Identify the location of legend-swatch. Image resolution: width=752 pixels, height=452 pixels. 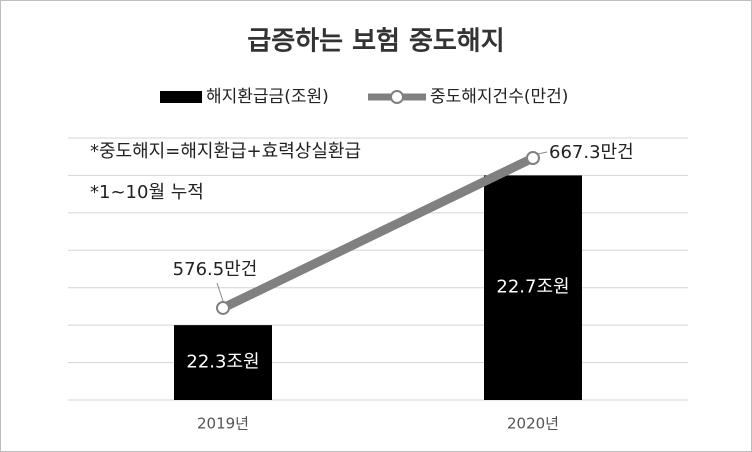
(181, 97).